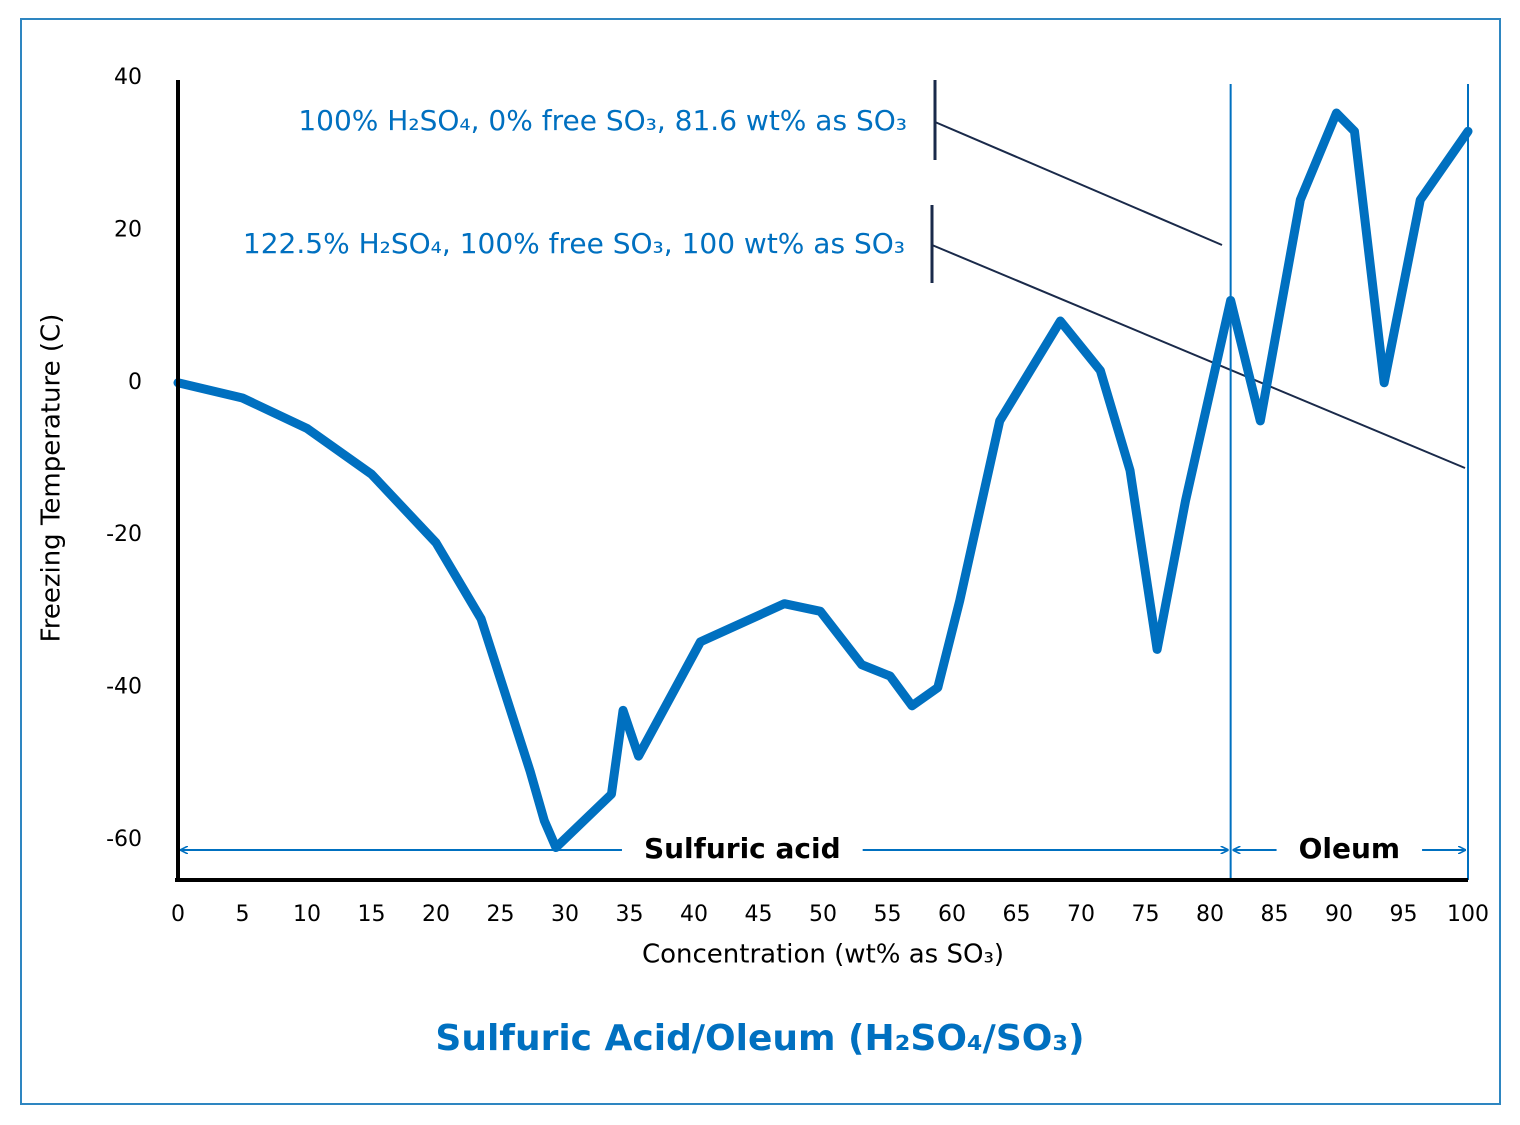 This screenshot has height=1125, width=1520. Describe the element at coordinates (823, 914) in the screenshot. I see `x-tick-label: 50` at that location.